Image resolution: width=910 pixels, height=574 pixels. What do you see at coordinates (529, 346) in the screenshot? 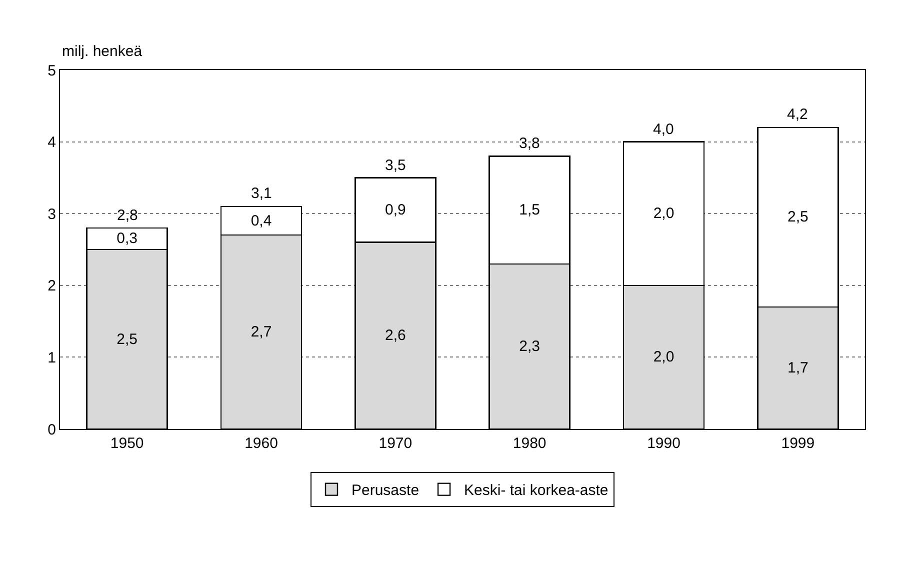
I see `data-label: 2,3` at bounding box center [529, 346].